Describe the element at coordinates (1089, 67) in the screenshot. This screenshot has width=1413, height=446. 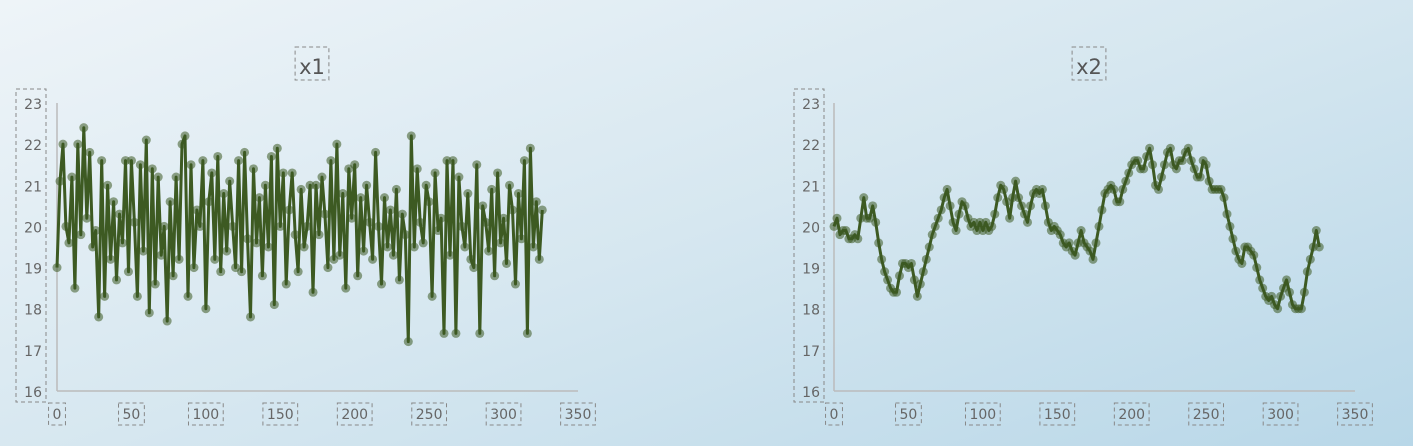
I see `chart-title: x2` at that location.